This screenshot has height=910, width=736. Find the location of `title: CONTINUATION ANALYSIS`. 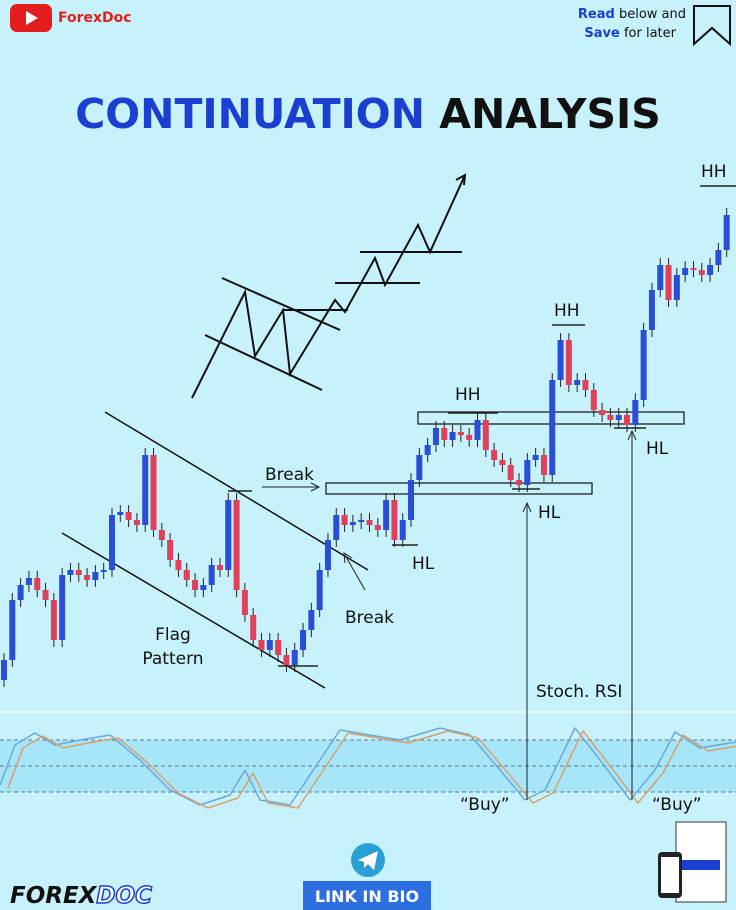

title: CONTINUATION ANALYSIS is located at coordinates (368, 114).